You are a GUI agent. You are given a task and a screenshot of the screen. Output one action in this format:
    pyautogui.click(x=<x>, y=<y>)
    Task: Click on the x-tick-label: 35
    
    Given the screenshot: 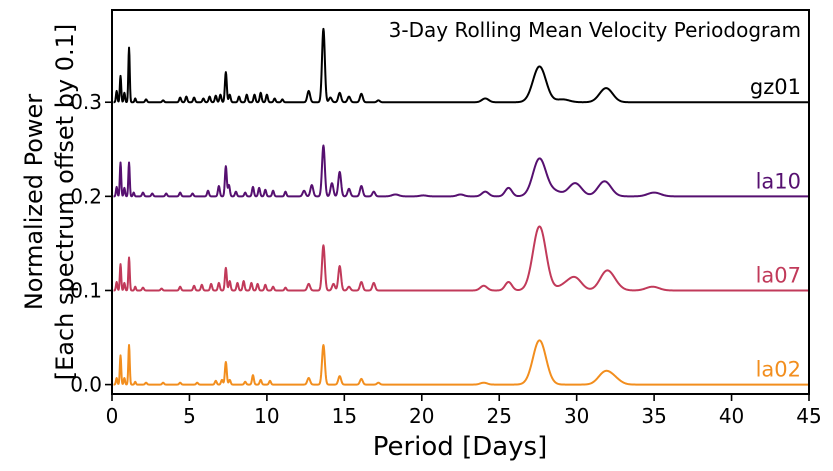 What is the action you would take?
    pyautogui.click(x=653, y=416)
    